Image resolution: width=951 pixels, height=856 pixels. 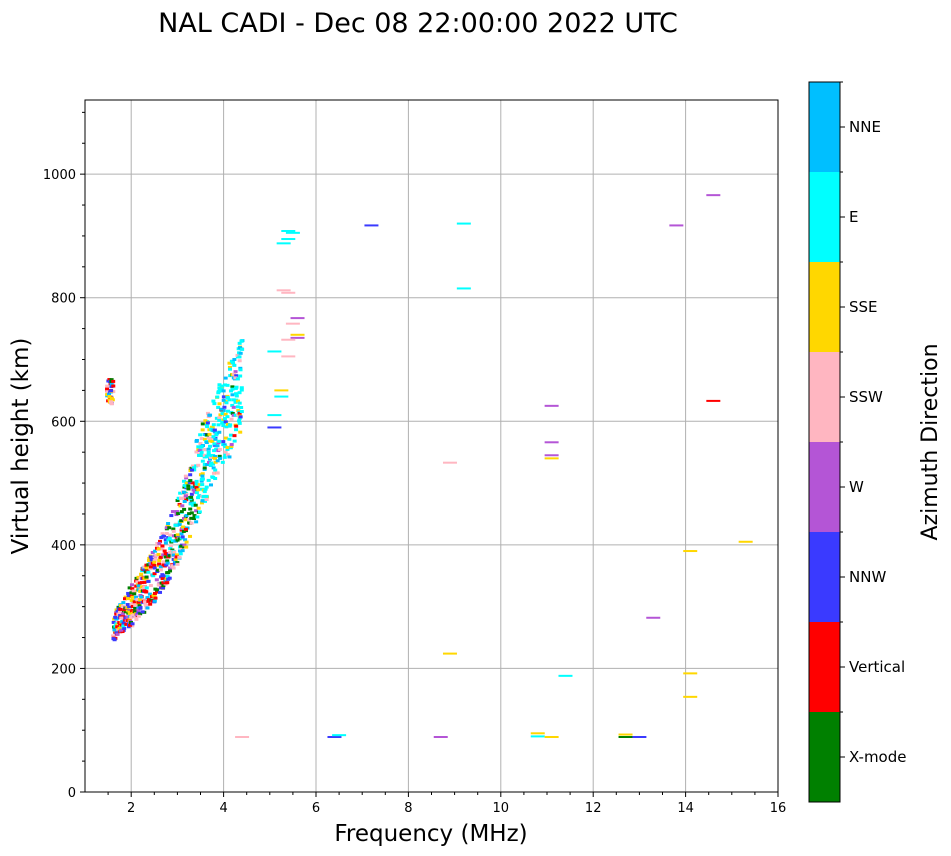 I want to click on colorbar-label: SSE, so click(x=863, y=307).